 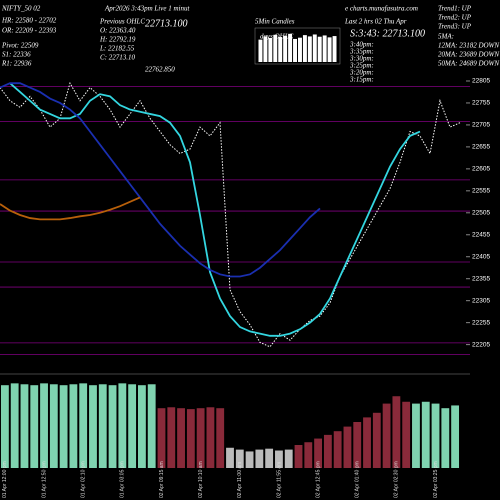 What do you see at coordinates (361, 73) in the screenshot?
I see `time: 3:20pm:` at bounding box center [361, 73].